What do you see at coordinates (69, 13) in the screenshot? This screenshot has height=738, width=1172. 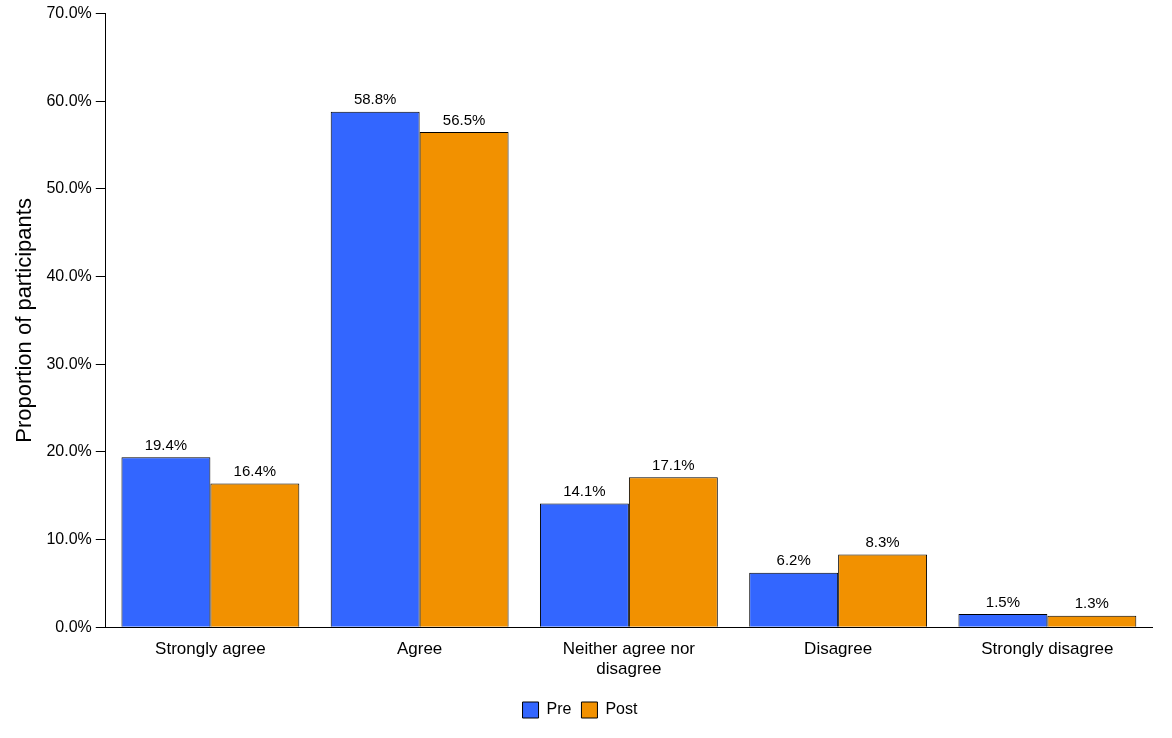 I see `y-tick-label: 70.0%` at bounding box center [69, 13].